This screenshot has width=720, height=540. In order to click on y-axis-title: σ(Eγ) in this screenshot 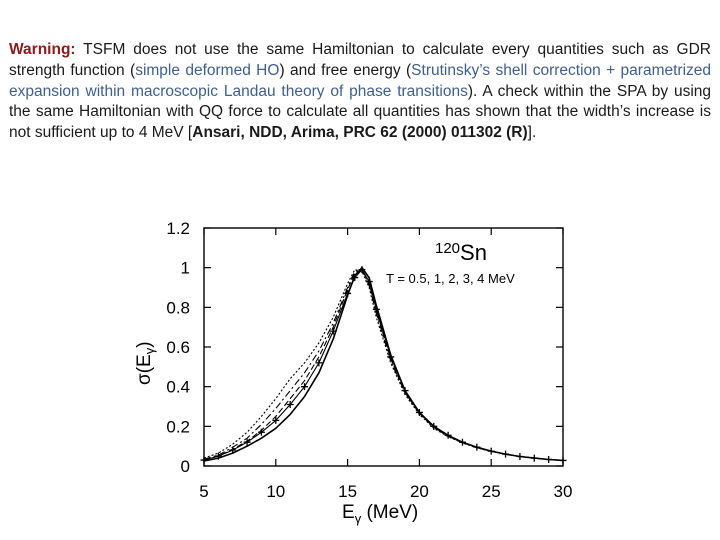, I will do `click(145, 363)`.